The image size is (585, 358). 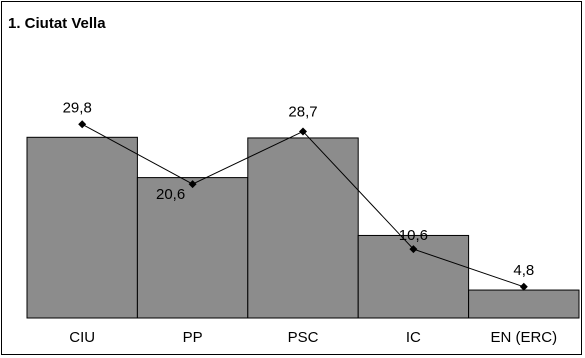 I want to click on data-label-5: 4,8, so click(x=523, y=270).